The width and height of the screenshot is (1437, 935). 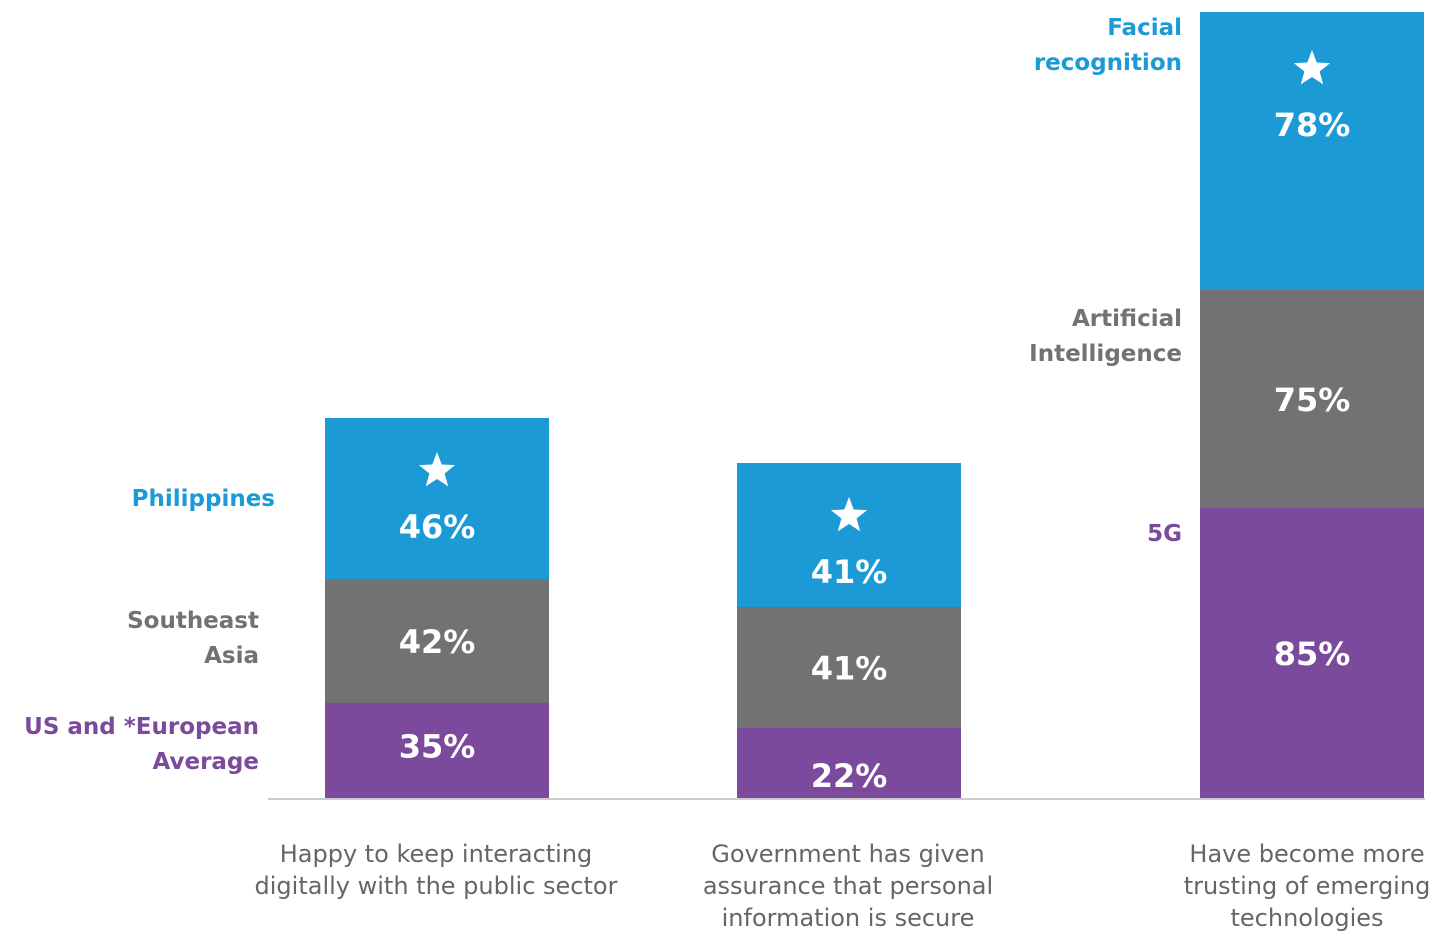 What do you see at coordinates (437, 747) in the screenshot?
I see `value-label: 35%` at bounding box center [437, 747].